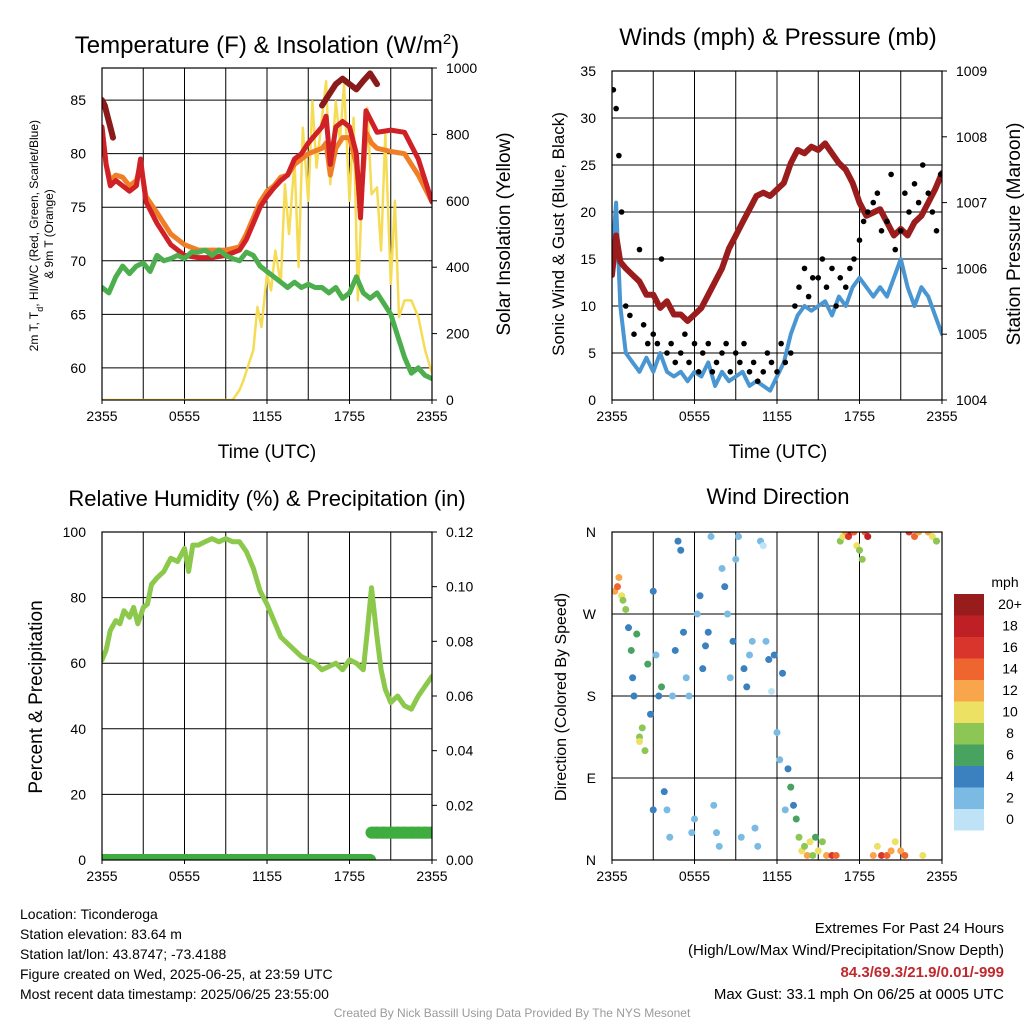 This screenshot has height=1024, width=1024. Describe the element at coordinates (591, 778) in the screenshot. I see `y-tick-label: E` at that location.